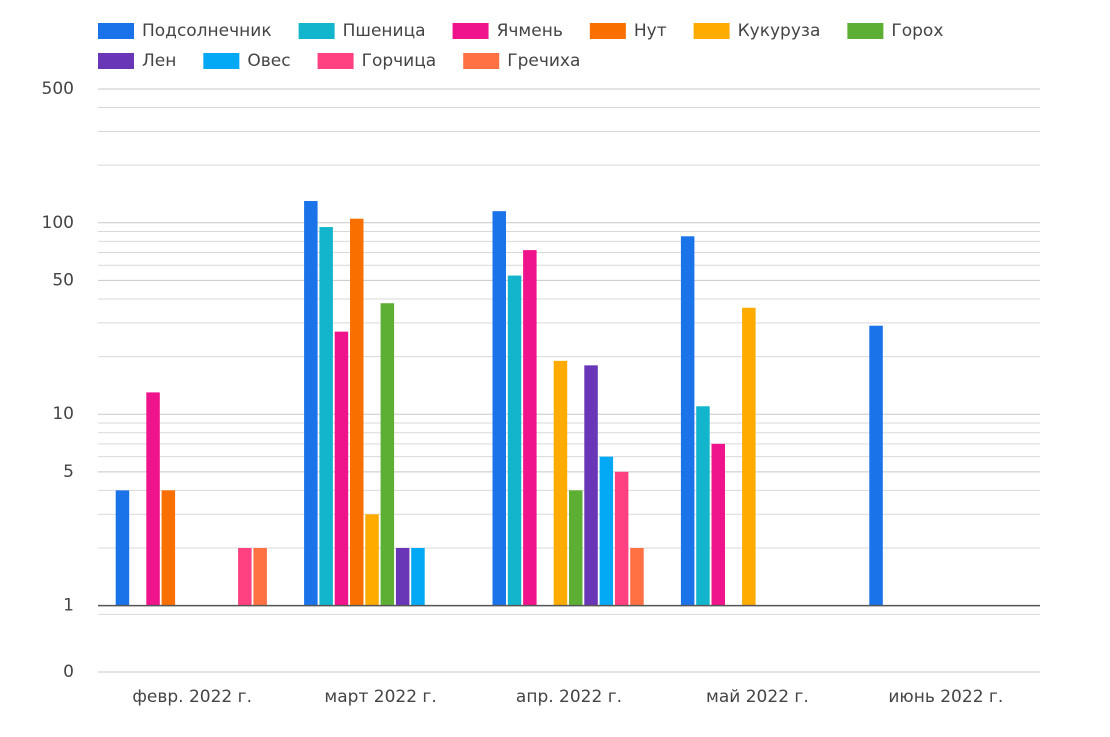  What do you see at coordinates (68, 472) in the screenshot?
I see `y-tick-label: 5` at bounding box center [68, 472].